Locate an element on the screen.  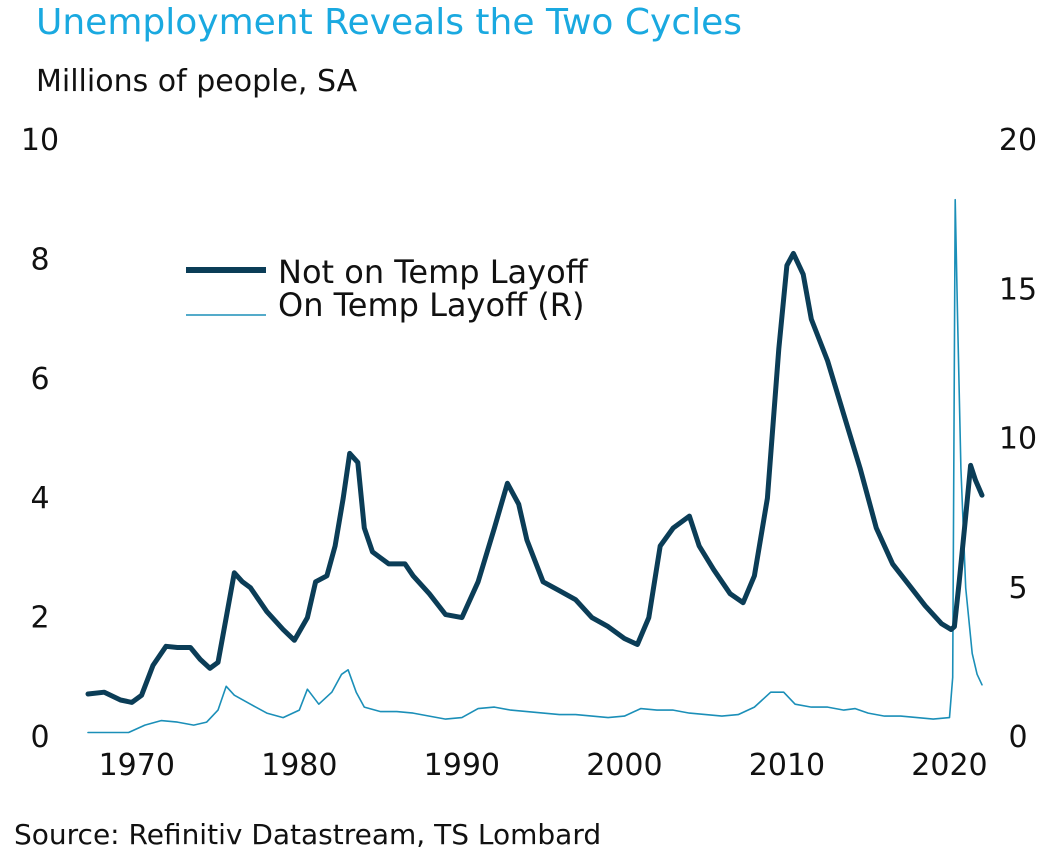
left-tick-label: 0 is located at coordinates (39, 737).